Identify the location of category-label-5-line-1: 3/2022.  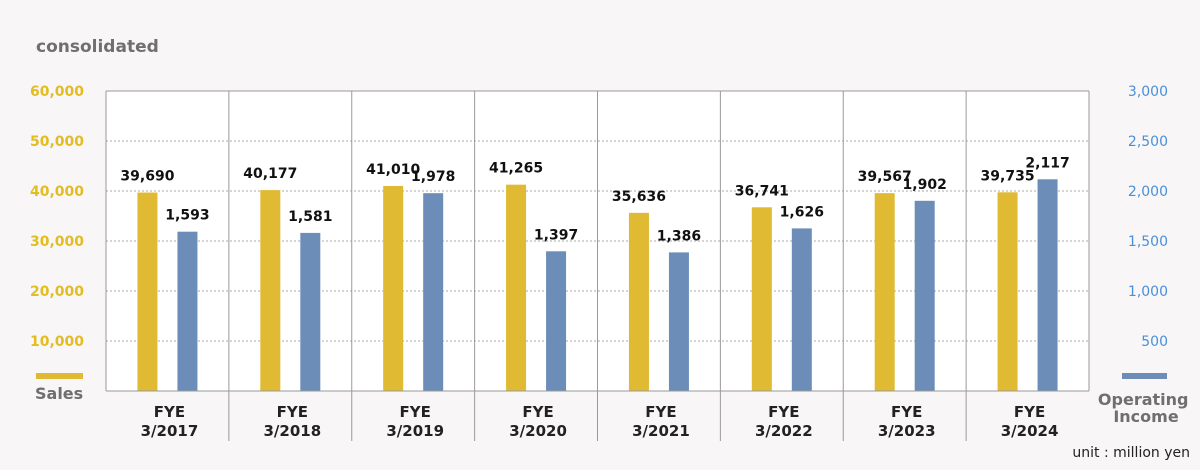
(784, 431).